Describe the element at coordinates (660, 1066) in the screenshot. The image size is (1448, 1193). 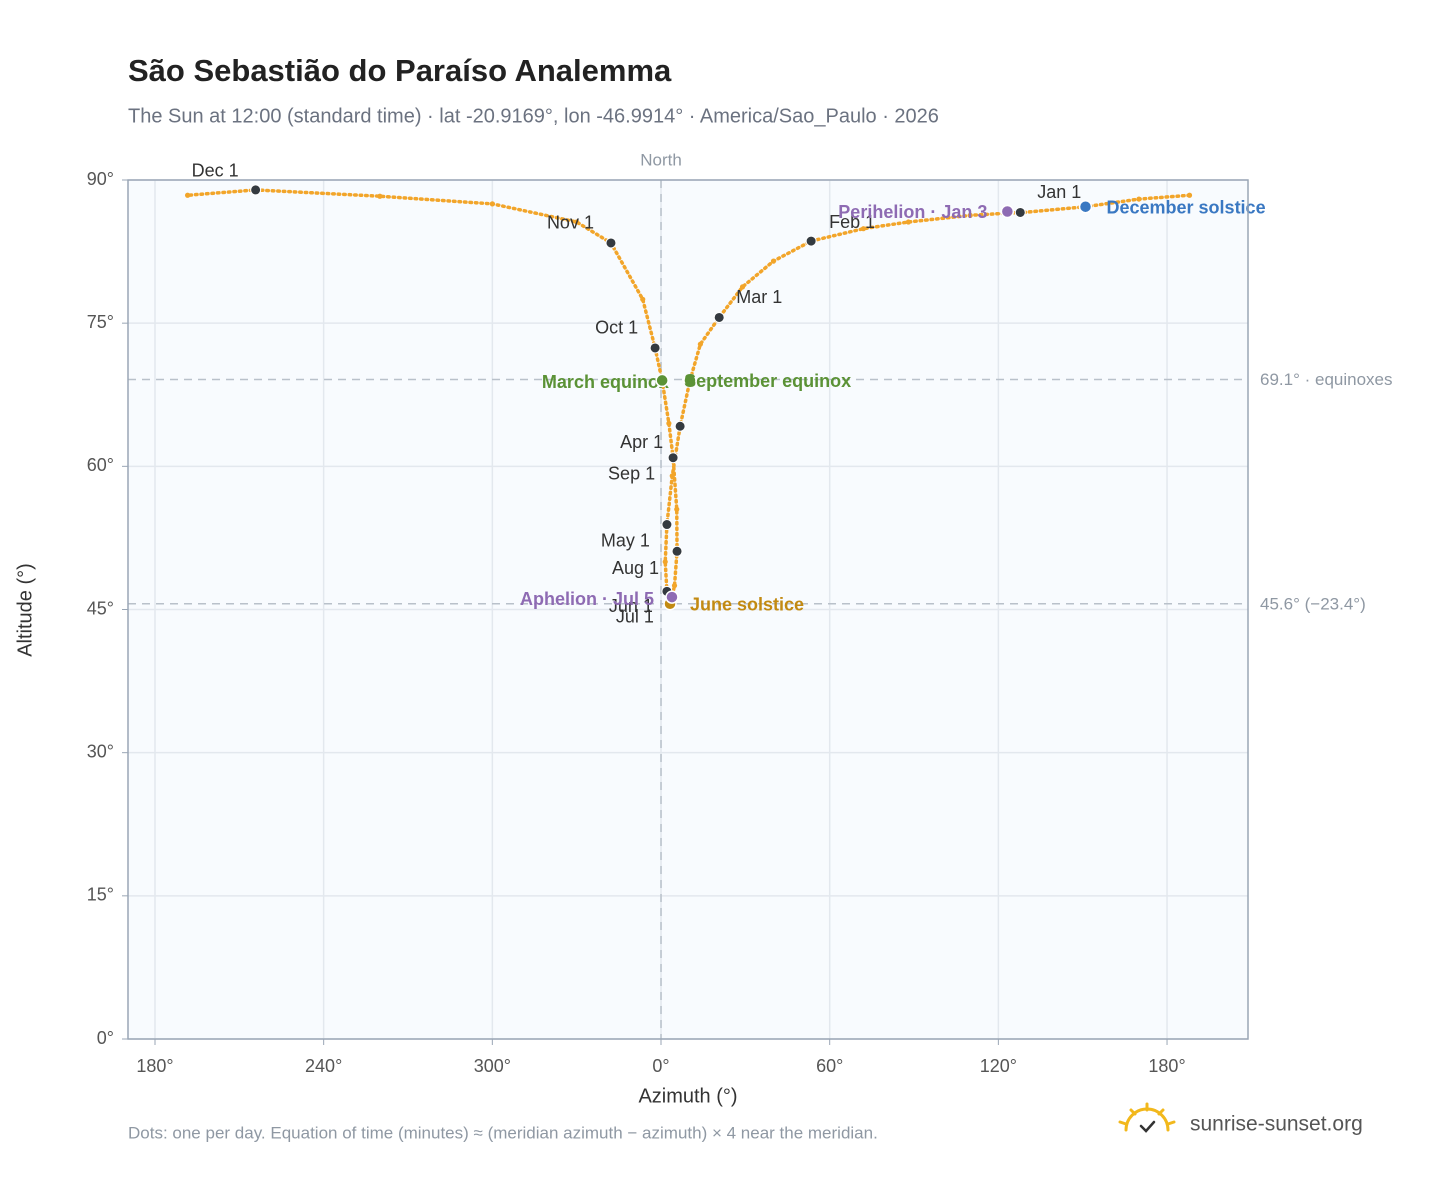
I see `x-tick-label: 0°` at that location.